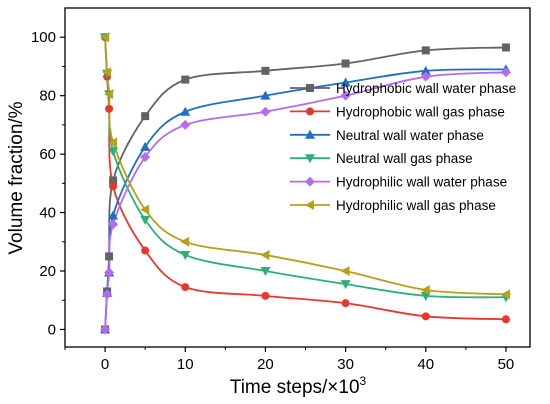 The image size is (550, 404). I want to click on y-tick-label: 100, so click(43, 37).